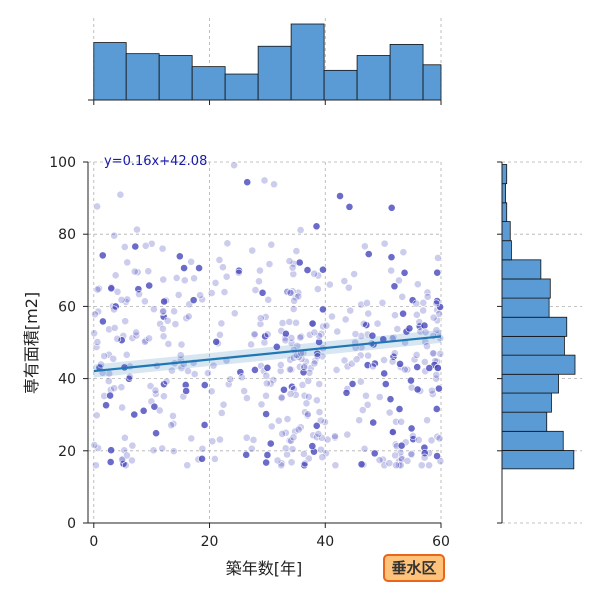 The height and width of the screenshot is (600, 600). What do you see at coordinates (538, 317) in the screenshot?
I see `y-marginal-histogram` at bounding box center [538, 317].